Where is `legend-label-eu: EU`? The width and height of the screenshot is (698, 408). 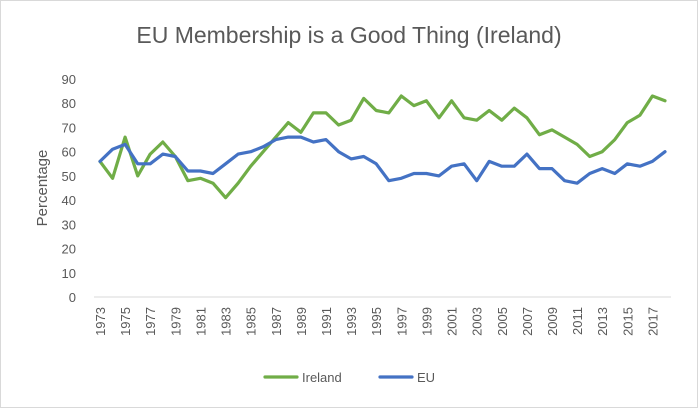 legend-label-eu: EU is located at coordinates (426, 377).